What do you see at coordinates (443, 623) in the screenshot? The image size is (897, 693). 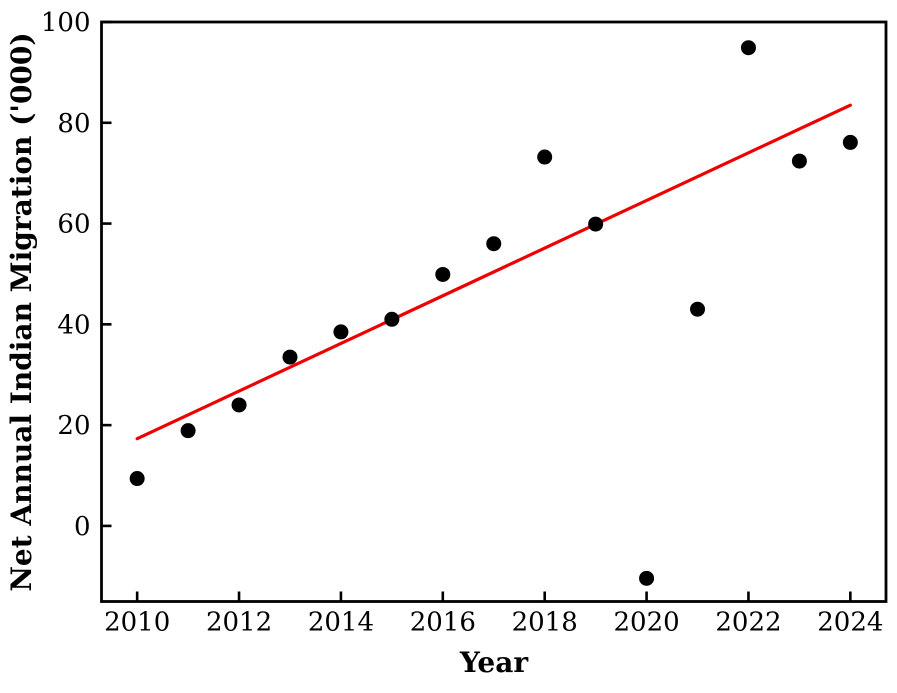 I see `x-tick-label: 2016` at bounding box center [443, 623].